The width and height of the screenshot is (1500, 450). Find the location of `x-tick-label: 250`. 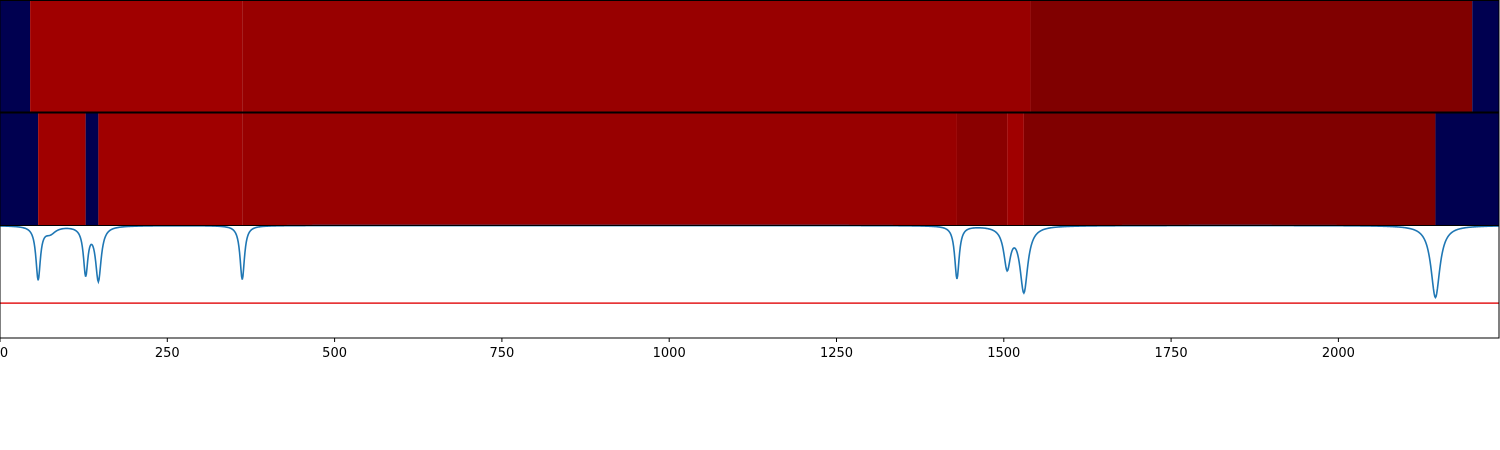

x-tick-label: 250 is located at coordinates (167, 353).